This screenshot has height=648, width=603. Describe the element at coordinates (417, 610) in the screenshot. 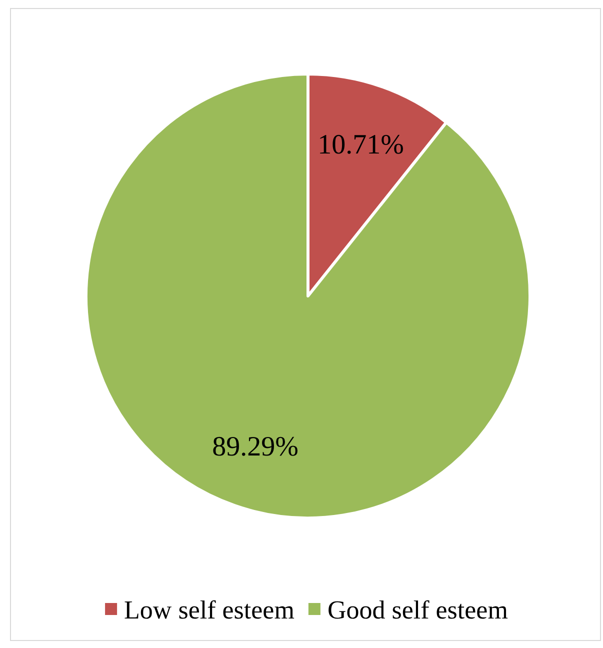

I see `legend-label: Good self esteem` at that location.